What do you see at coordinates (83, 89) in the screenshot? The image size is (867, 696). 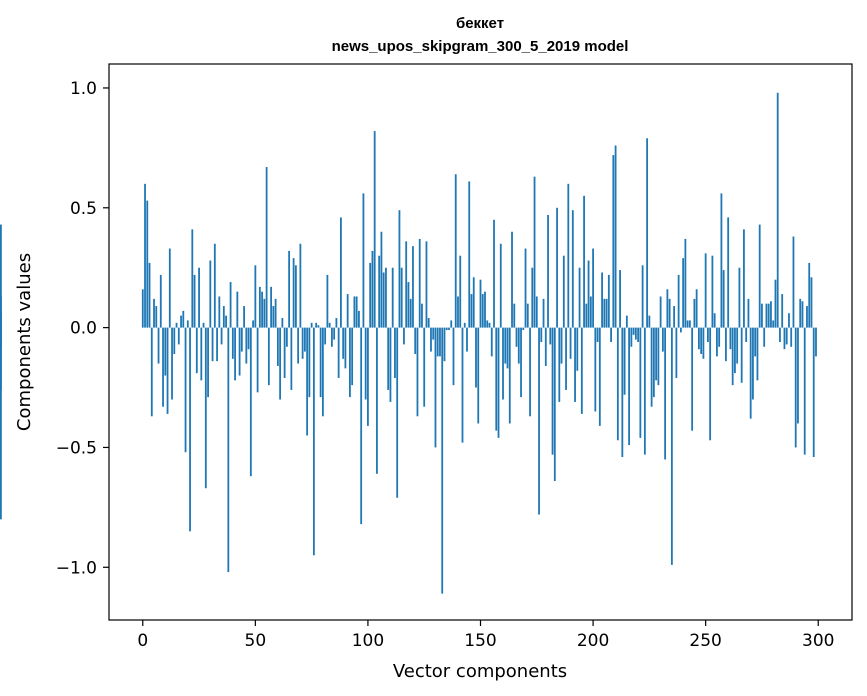 I see `y-tick-label: 1.0` at bounding box center [83, 89].